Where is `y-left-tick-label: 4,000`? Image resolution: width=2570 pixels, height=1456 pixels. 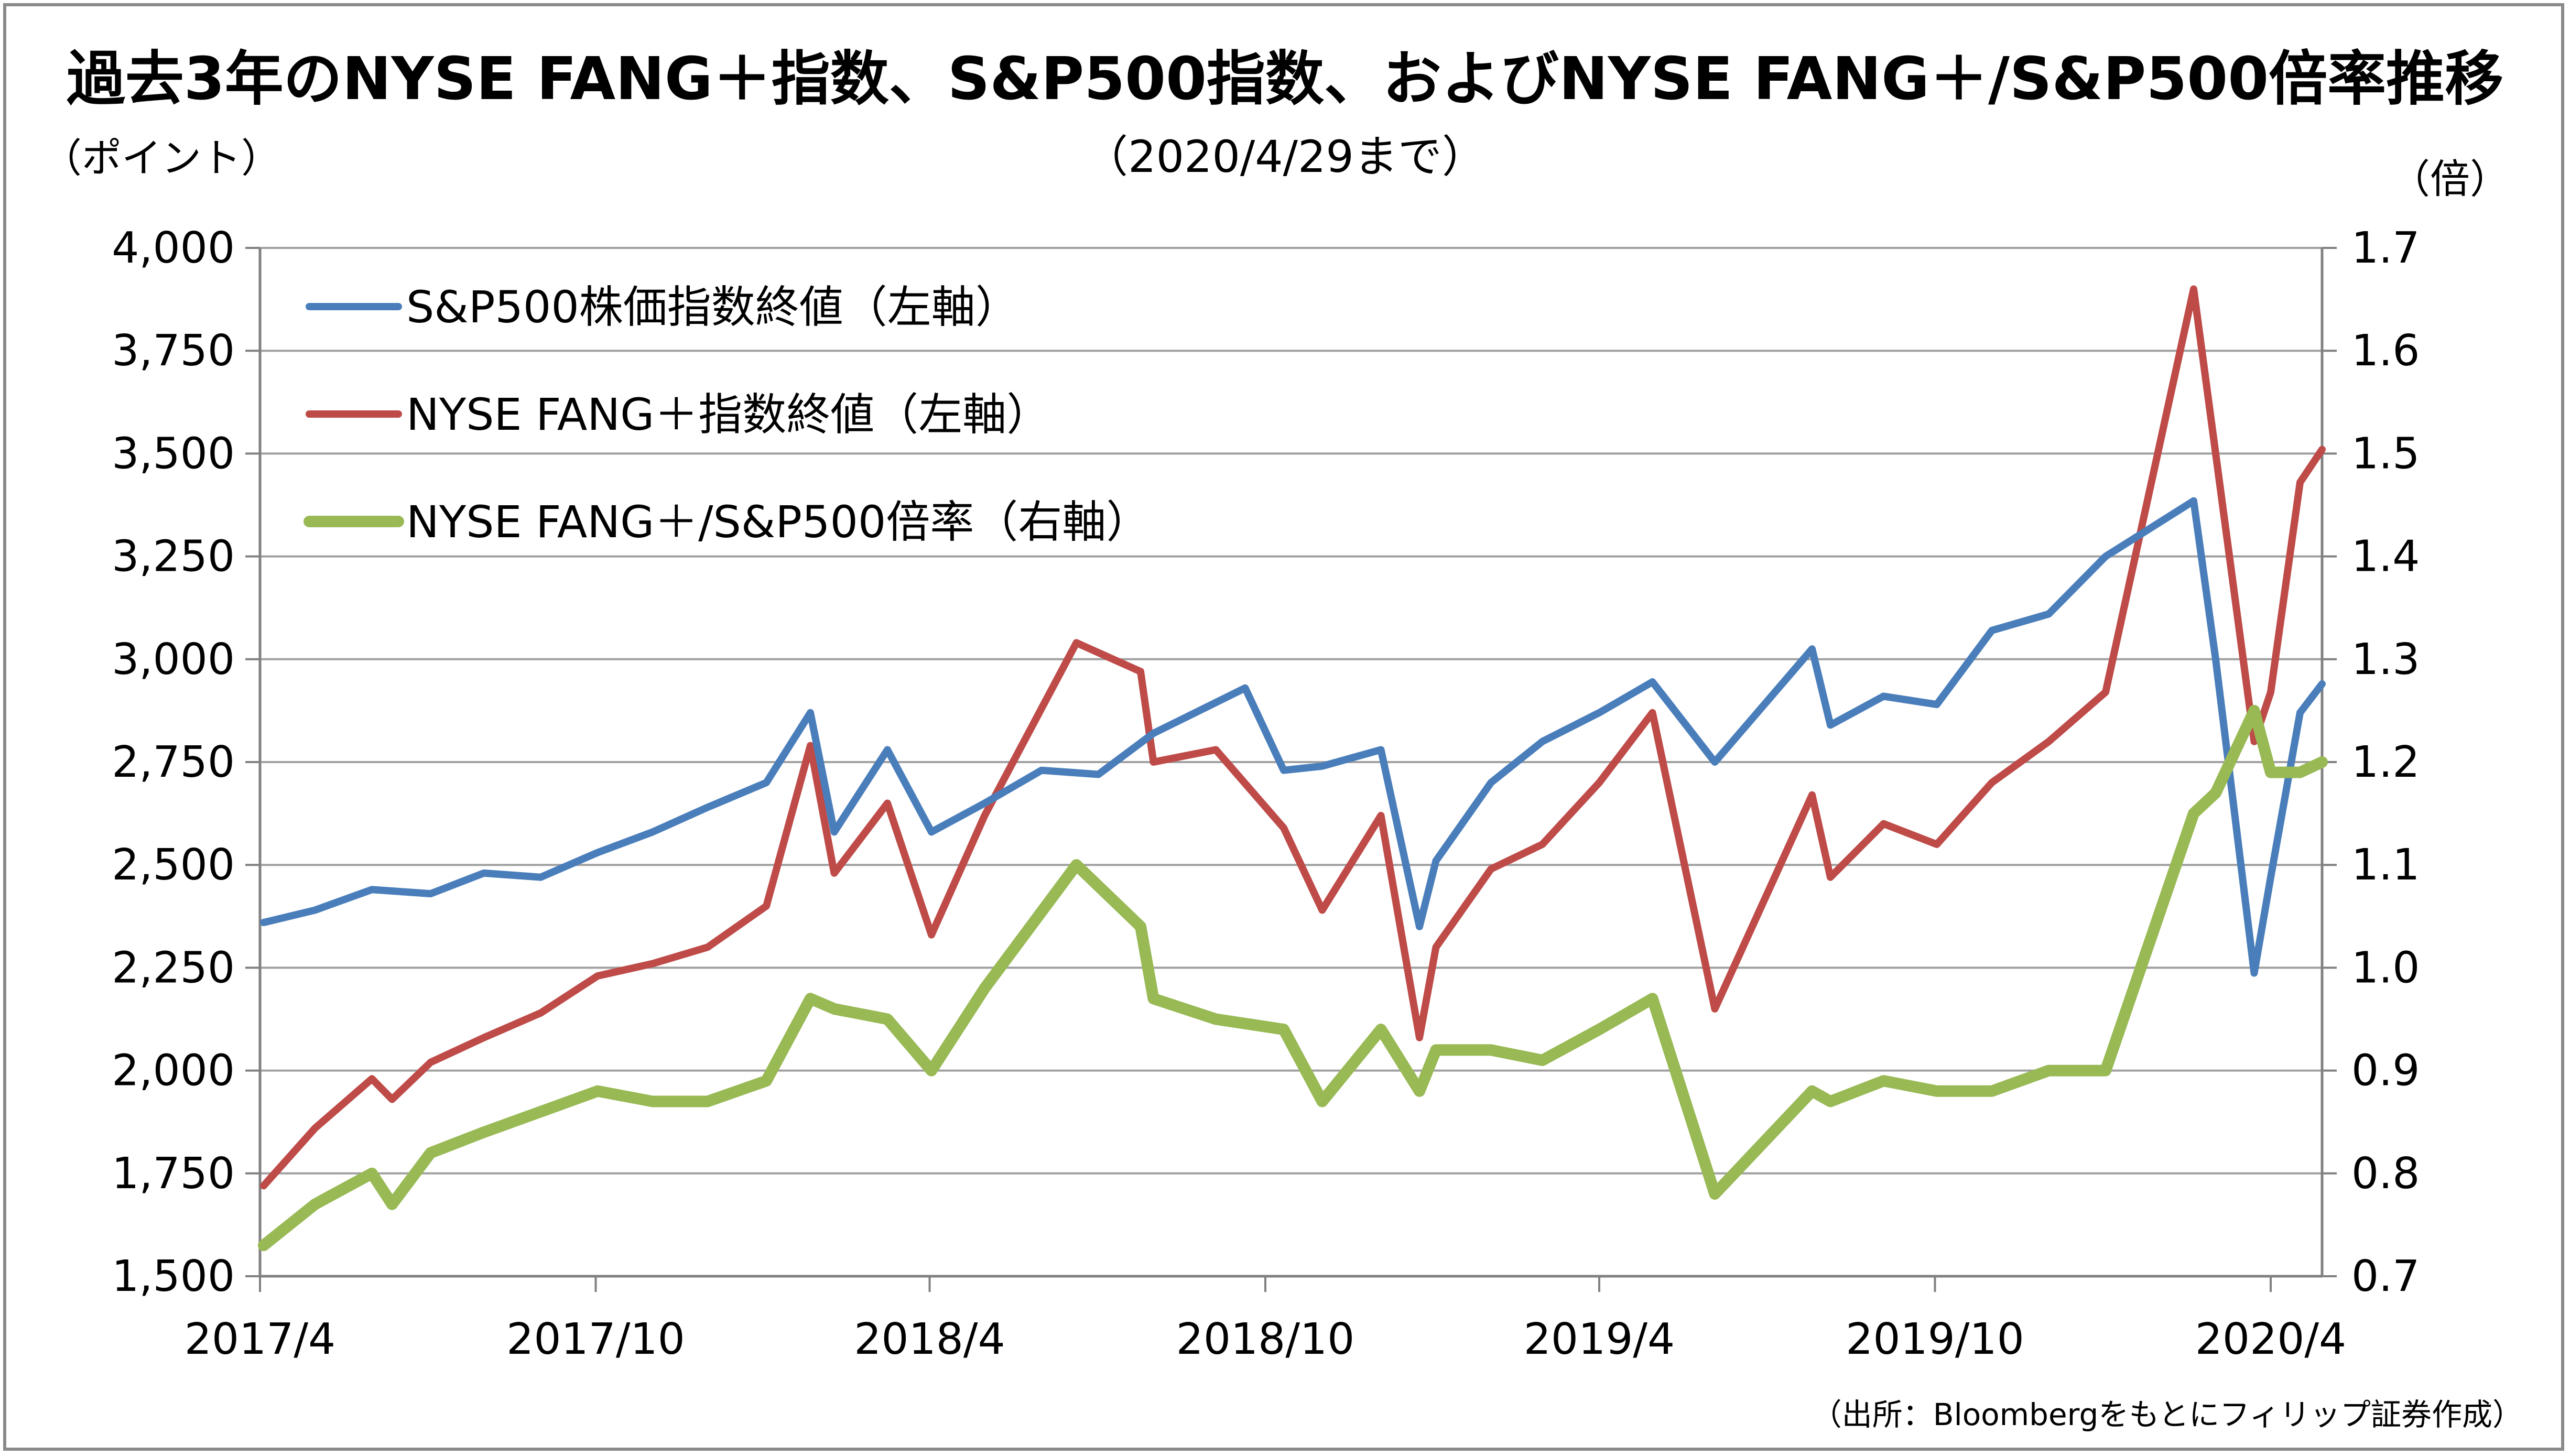
y-left-tick-label: 4,000 is located at coordinates (173, 248).